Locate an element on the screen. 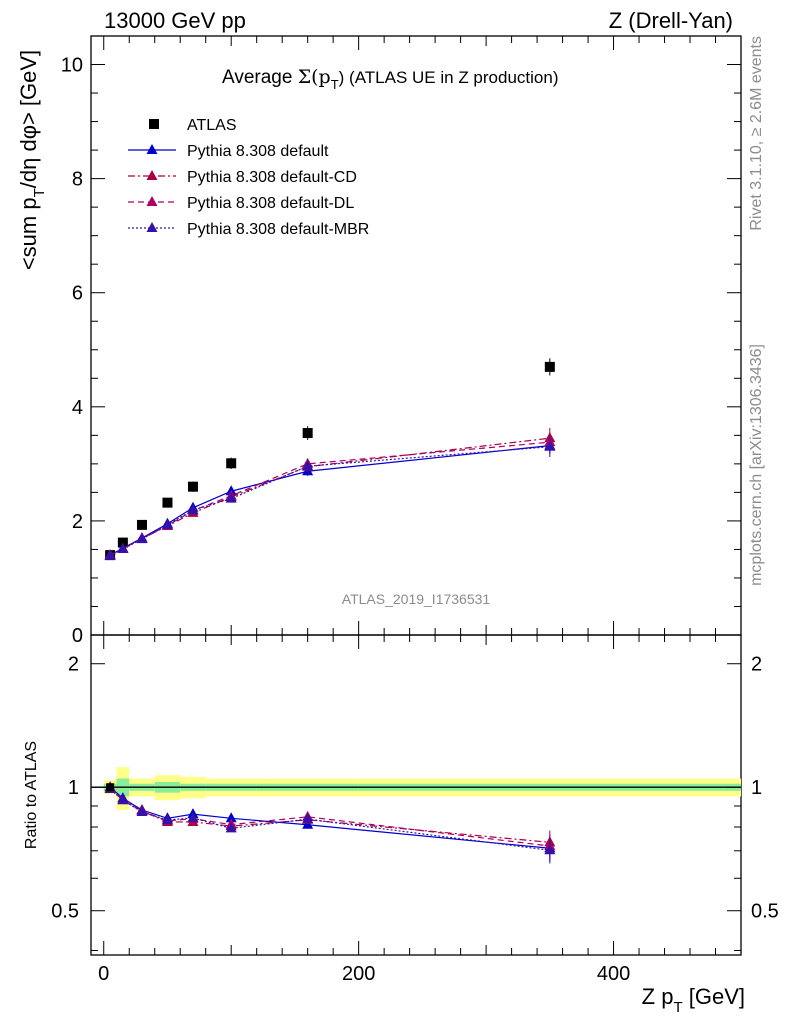  y-tick-label-main: 0 is located at coordinates (77, 636).